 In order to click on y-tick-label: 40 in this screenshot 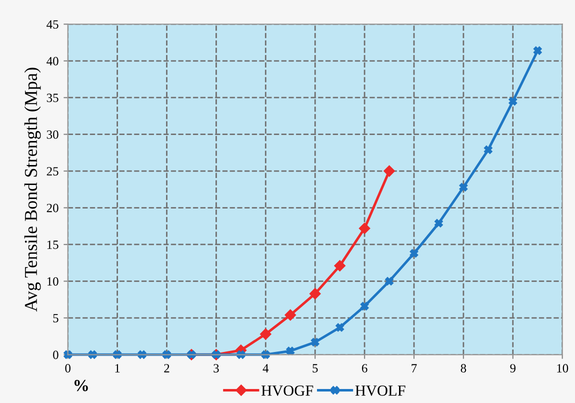, I will do `click(52, 61)`.